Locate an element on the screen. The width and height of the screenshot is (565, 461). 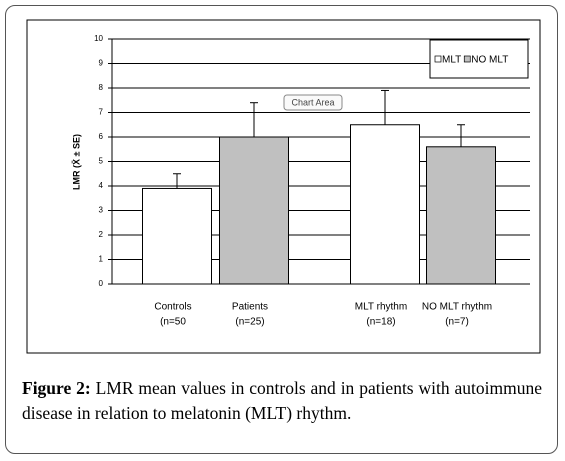
y-tick-label: 5 is located at coordinates (101, 161).